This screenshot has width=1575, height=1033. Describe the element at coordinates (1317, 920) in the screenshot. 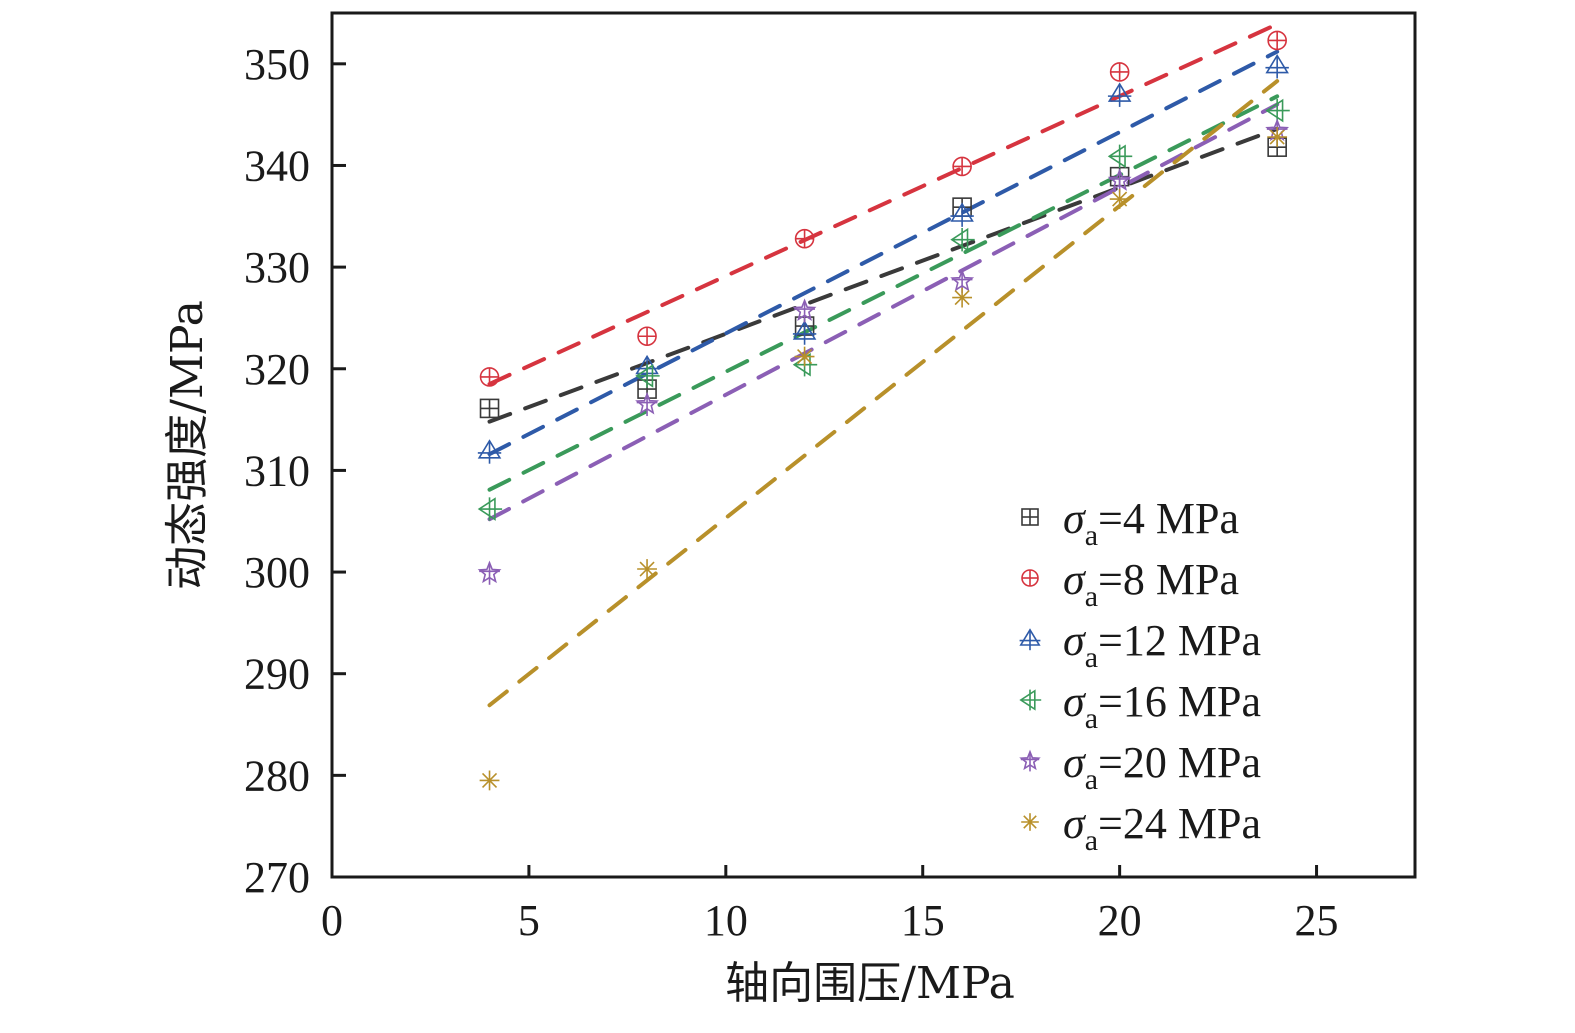

I see `x-tick-label: 25` at that location.